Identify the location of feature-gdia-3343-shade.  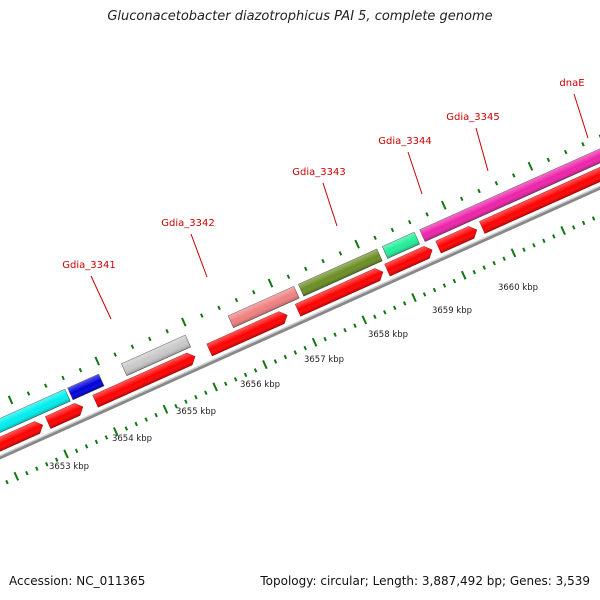
(264, 307).